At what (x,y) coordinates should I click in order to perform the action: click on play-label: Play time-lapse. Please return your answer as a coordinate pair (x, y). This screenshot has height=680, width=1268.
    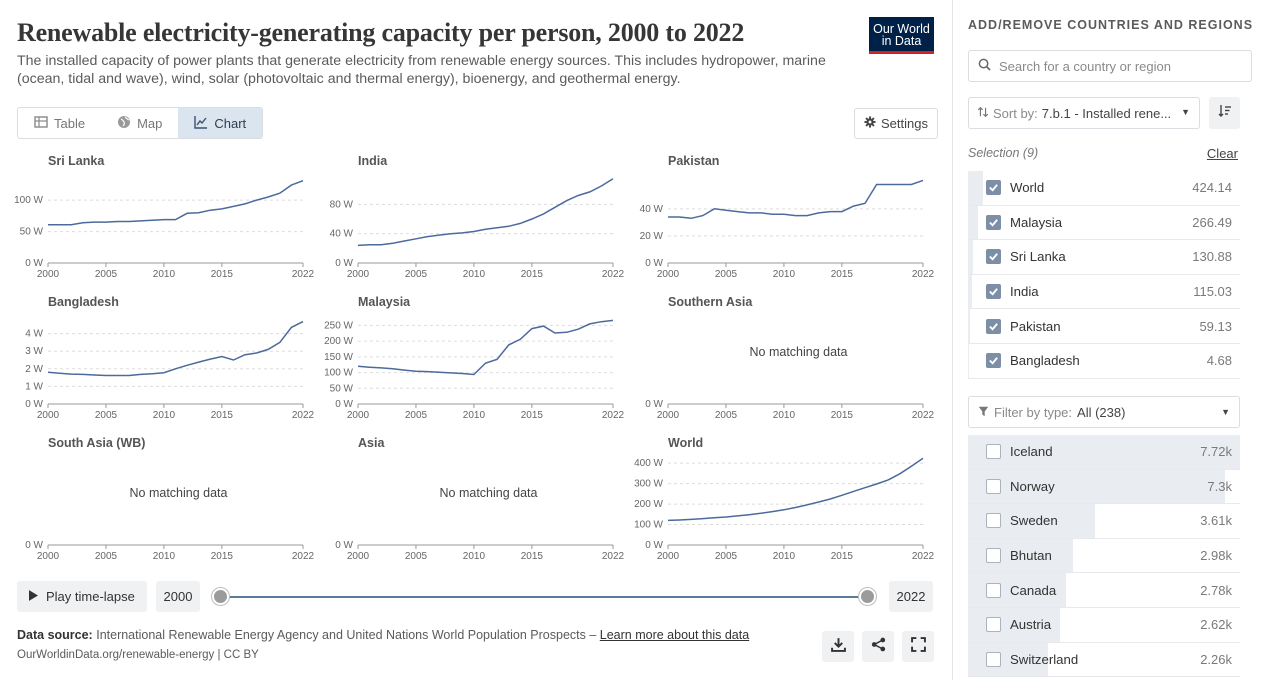
    Looking at the image, I should click on (90, 596).